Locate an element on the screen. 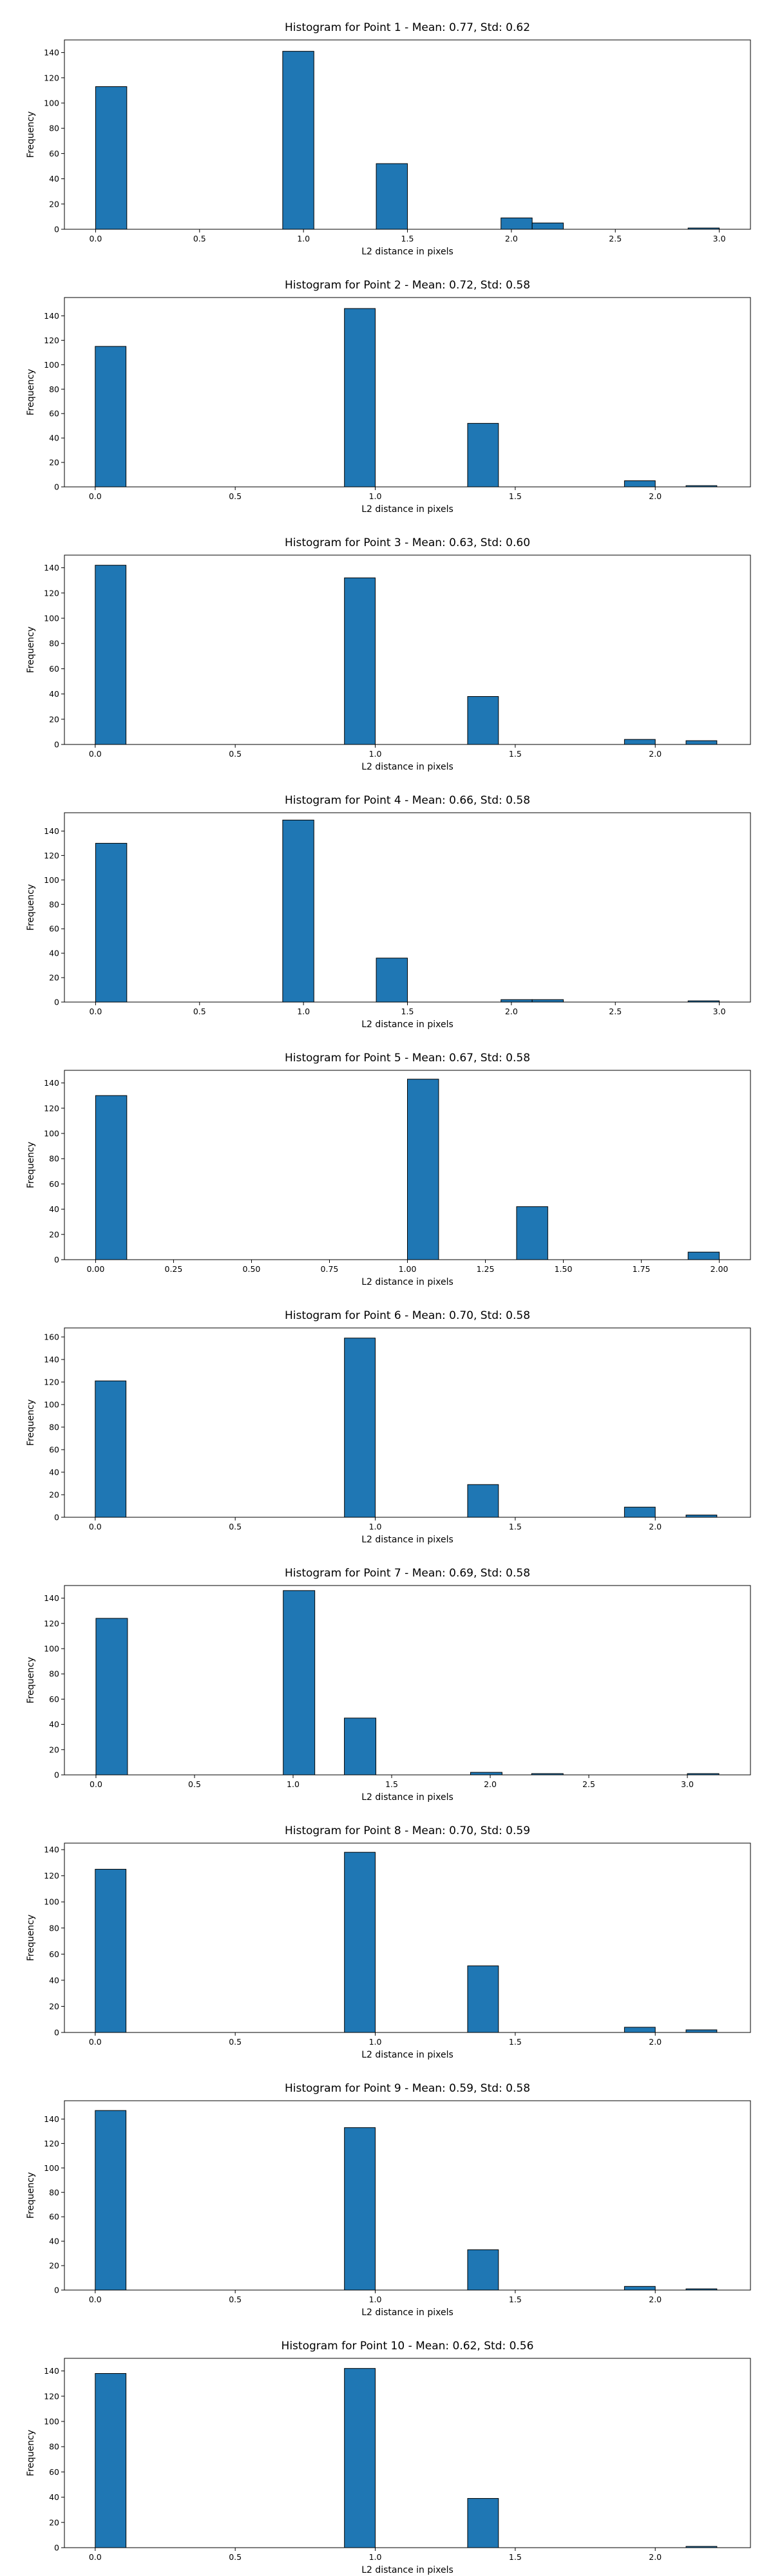 This screenshot has width=773, height=2576. x-tick-label: 0.25 is located at coordinates (174, 1269).